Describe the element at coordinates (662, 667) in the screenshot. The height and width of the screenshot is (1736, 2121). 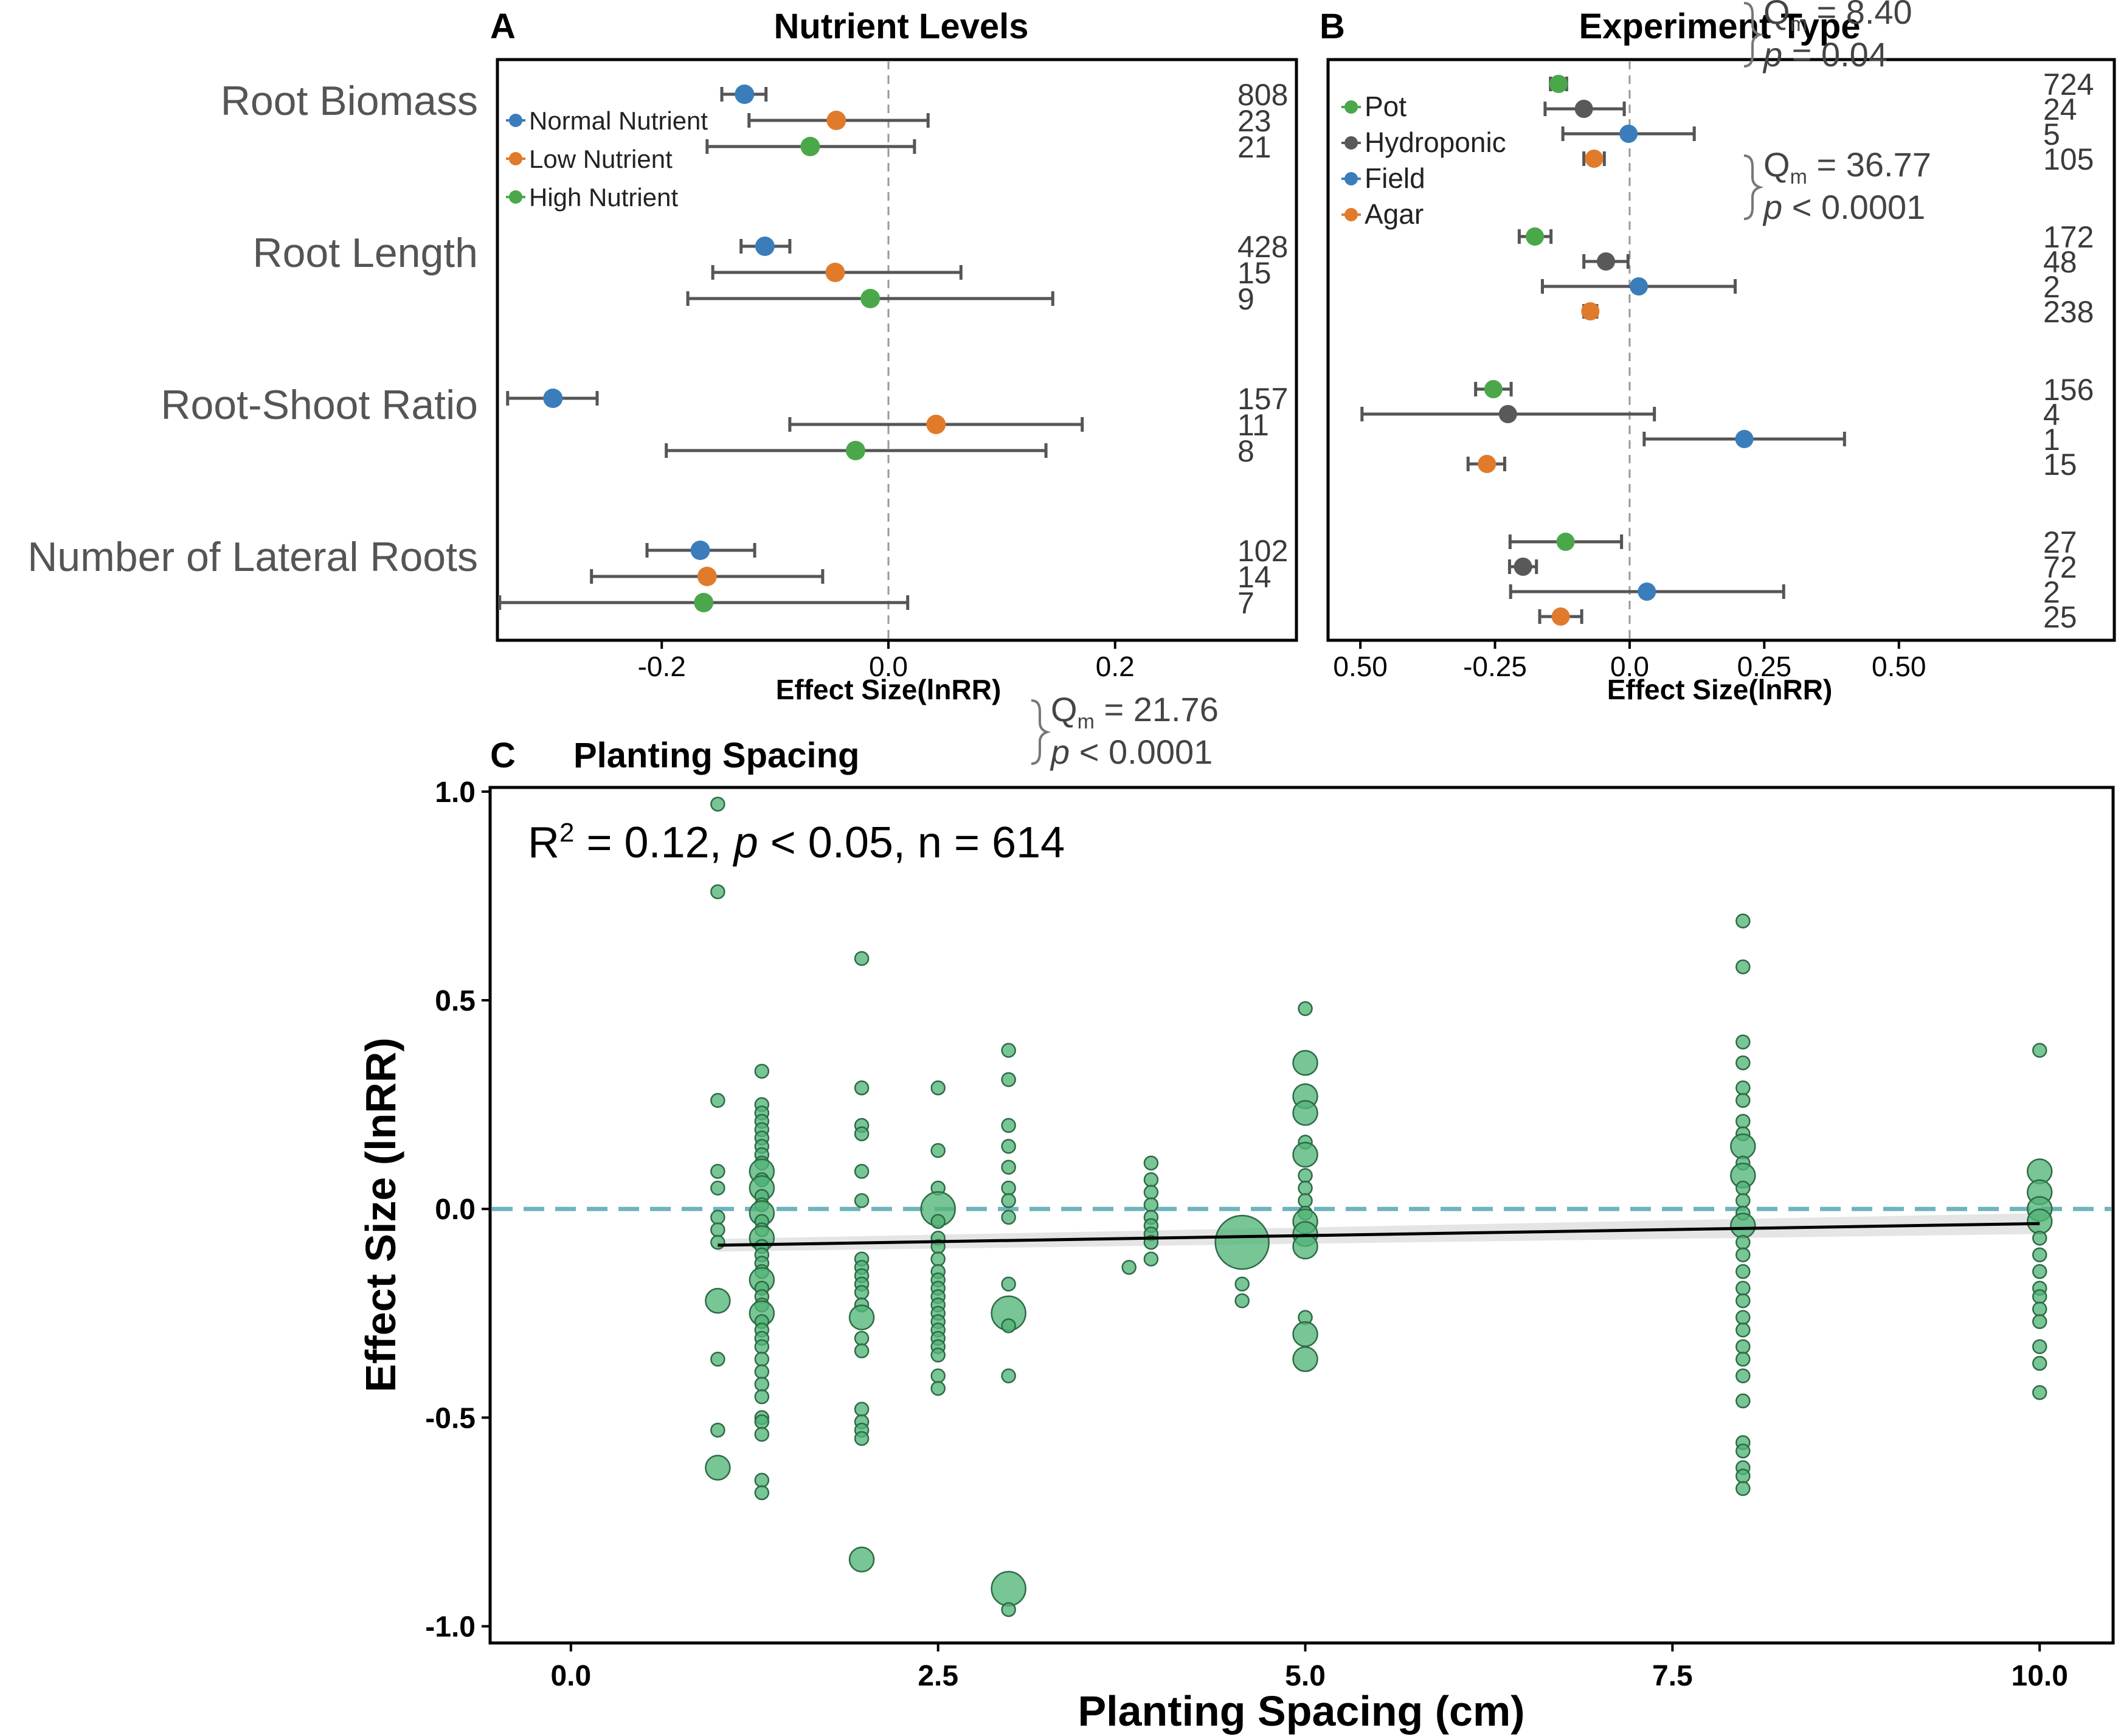
I see `x-tick-label: -0.2` at that location.